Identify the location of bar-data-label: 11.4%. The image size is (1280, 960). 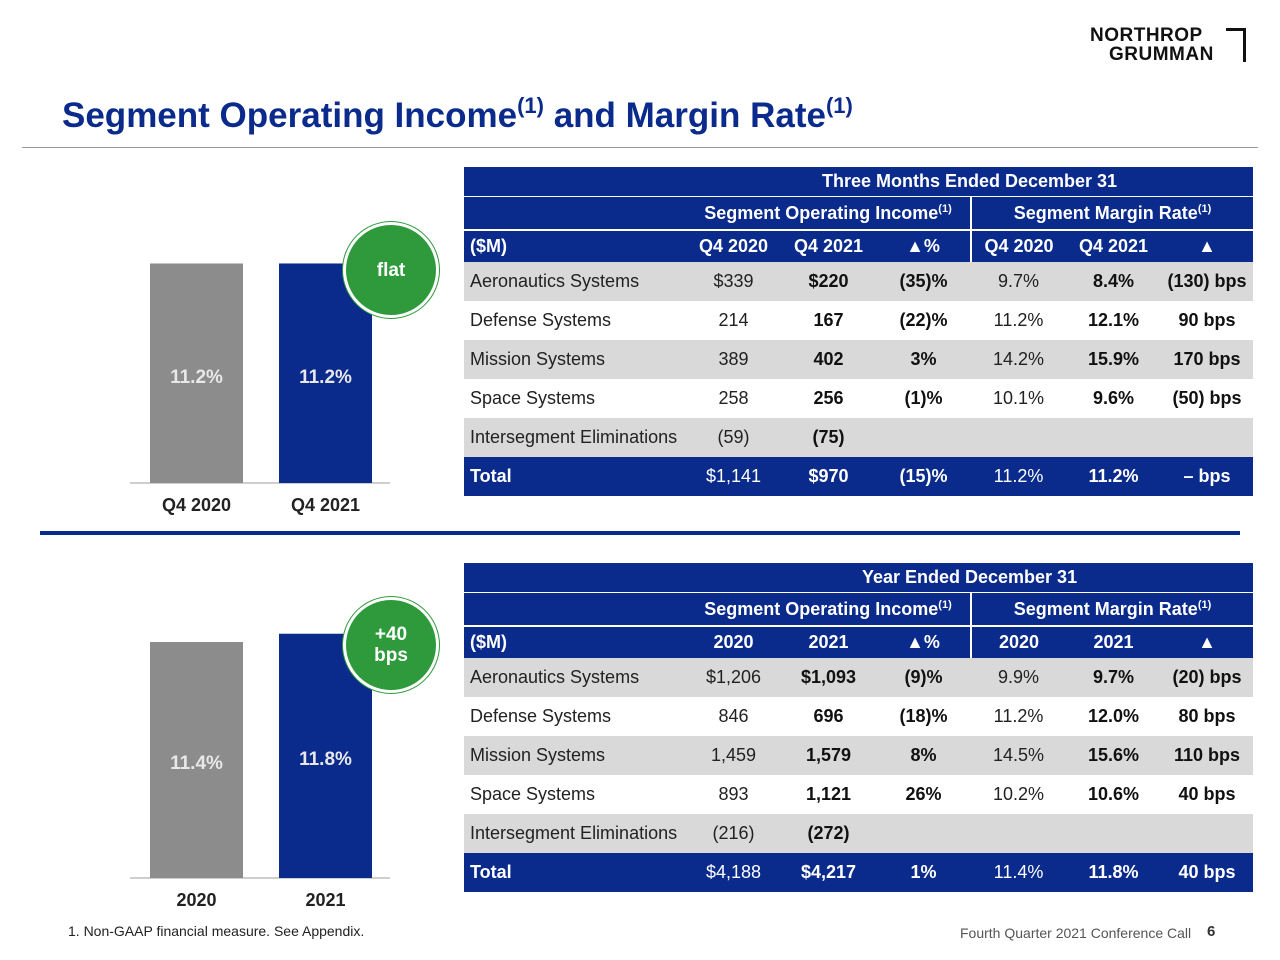
(196, 763).